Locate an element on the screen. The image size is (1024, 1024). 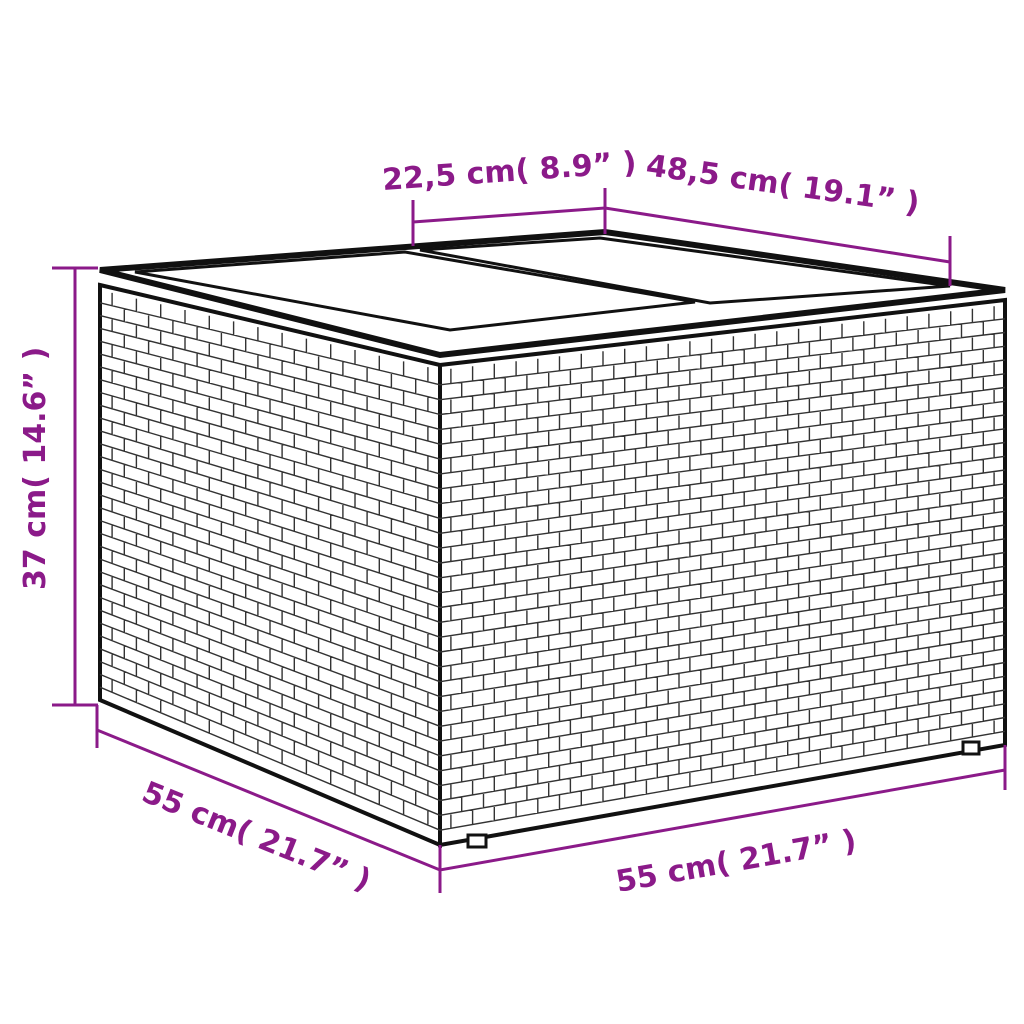
top-short-dimension-label: 22,5 cm( 8.9” ) is located at coordinates (509, 171).